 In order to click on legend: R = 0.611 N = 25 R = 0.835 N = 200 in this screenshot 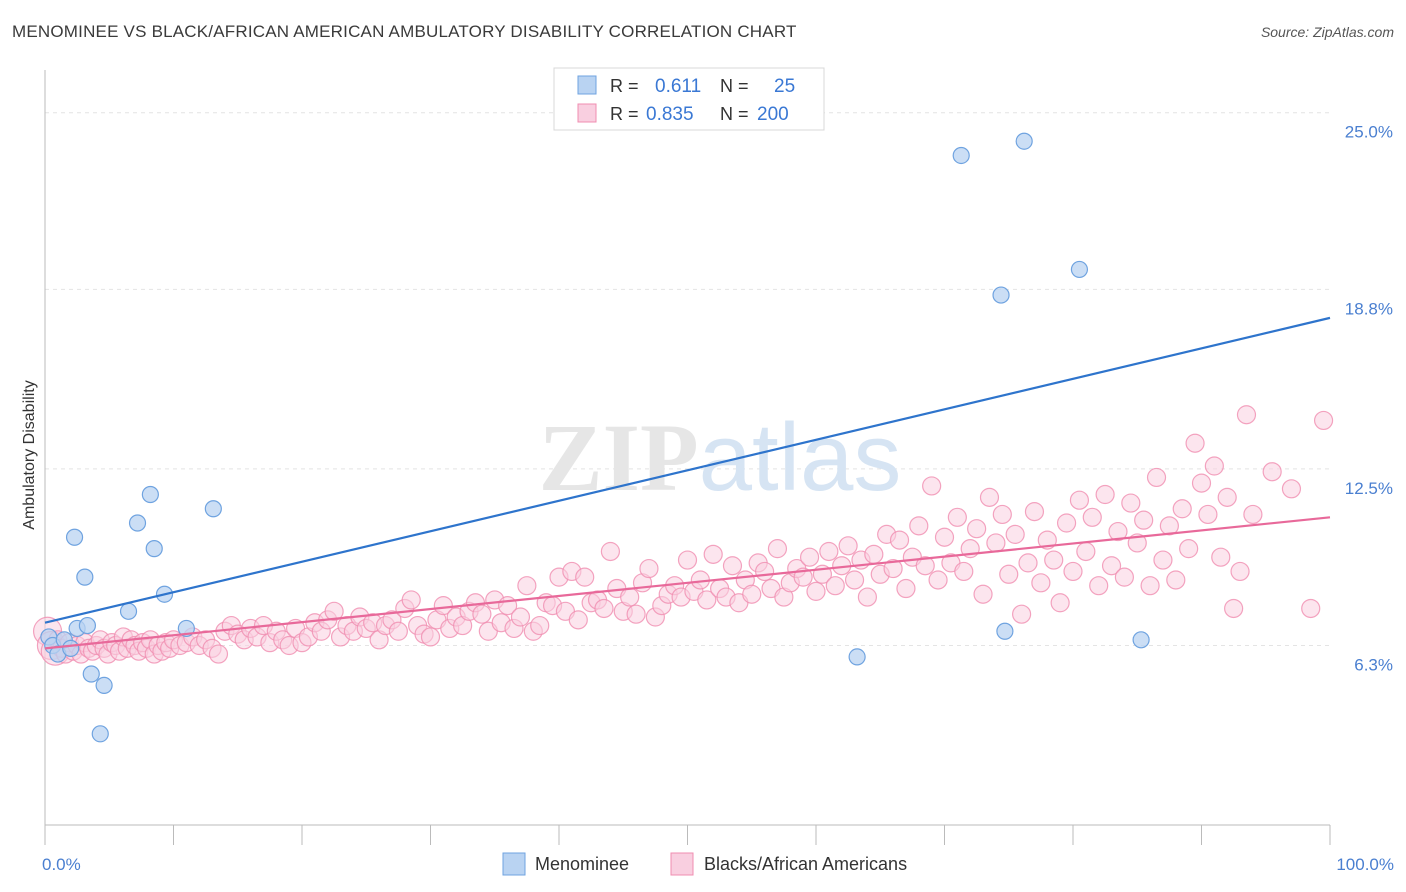, I will do `click(689, 99)`.